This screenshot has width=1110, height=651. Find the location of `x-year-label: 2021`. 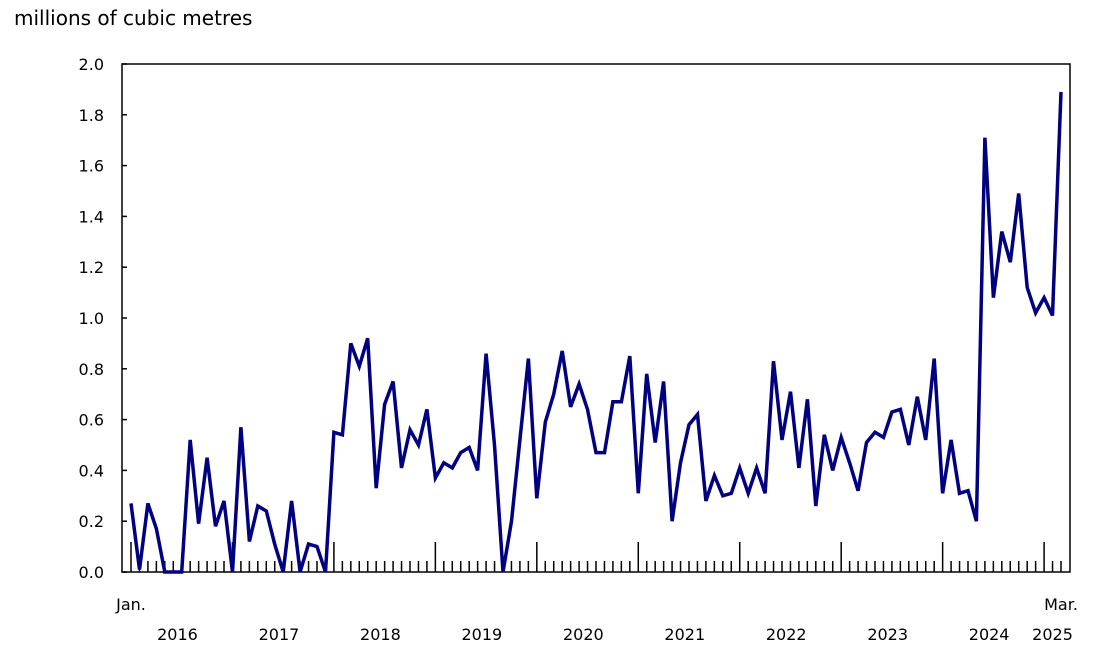

x-year-label: 2021 is located at coordinates (684, 634).